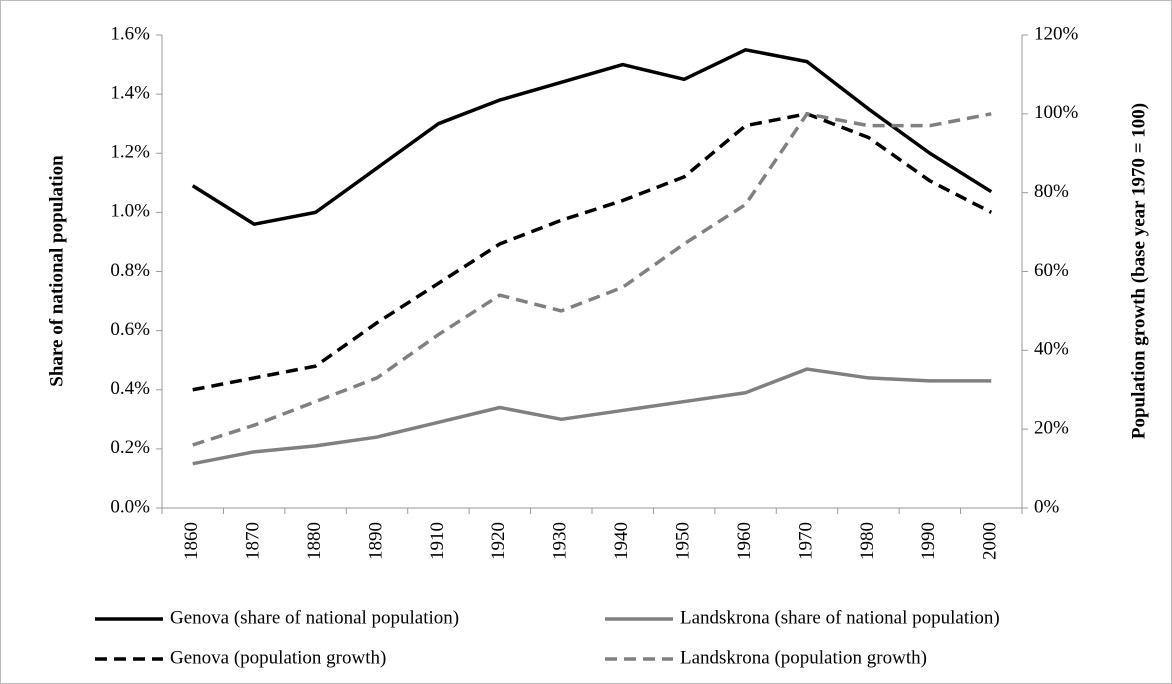  I want to click on legend-label: Genova (share of national population), so click(314, 617).